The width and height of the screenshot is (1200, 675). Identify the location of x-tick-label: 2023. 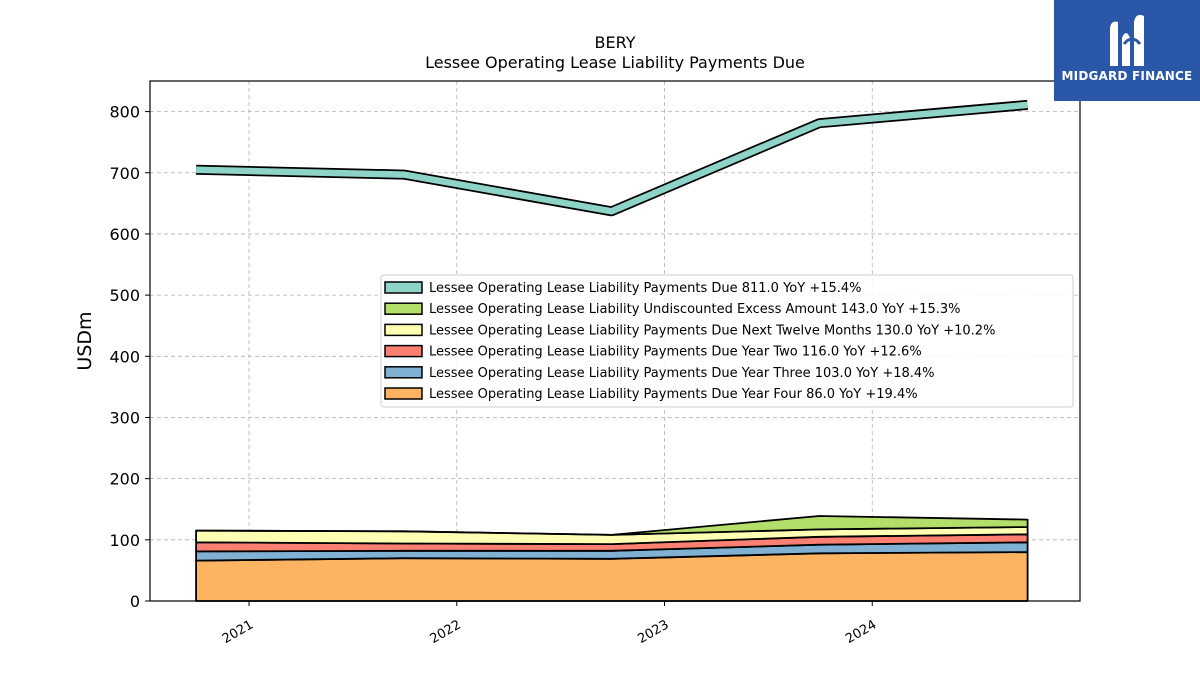
(653, 632).